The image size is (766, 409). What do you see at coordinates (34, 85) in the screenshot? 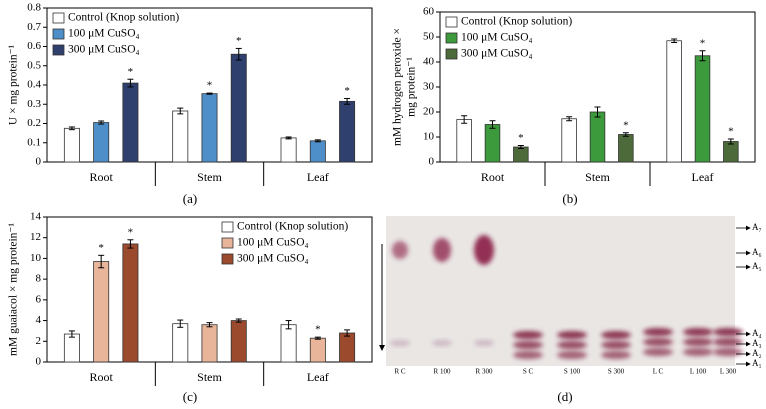
I see `y-tick-label: 0.4` at bounding box center [34, 85].